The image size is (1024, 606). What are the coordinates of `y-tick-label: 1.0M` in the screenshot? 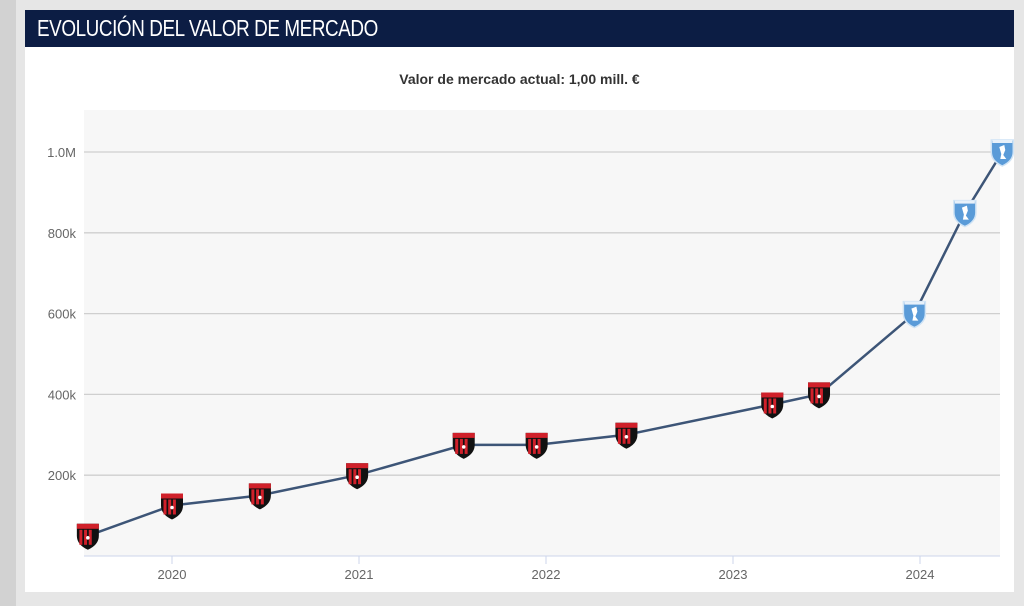 It's located at (61, 152).